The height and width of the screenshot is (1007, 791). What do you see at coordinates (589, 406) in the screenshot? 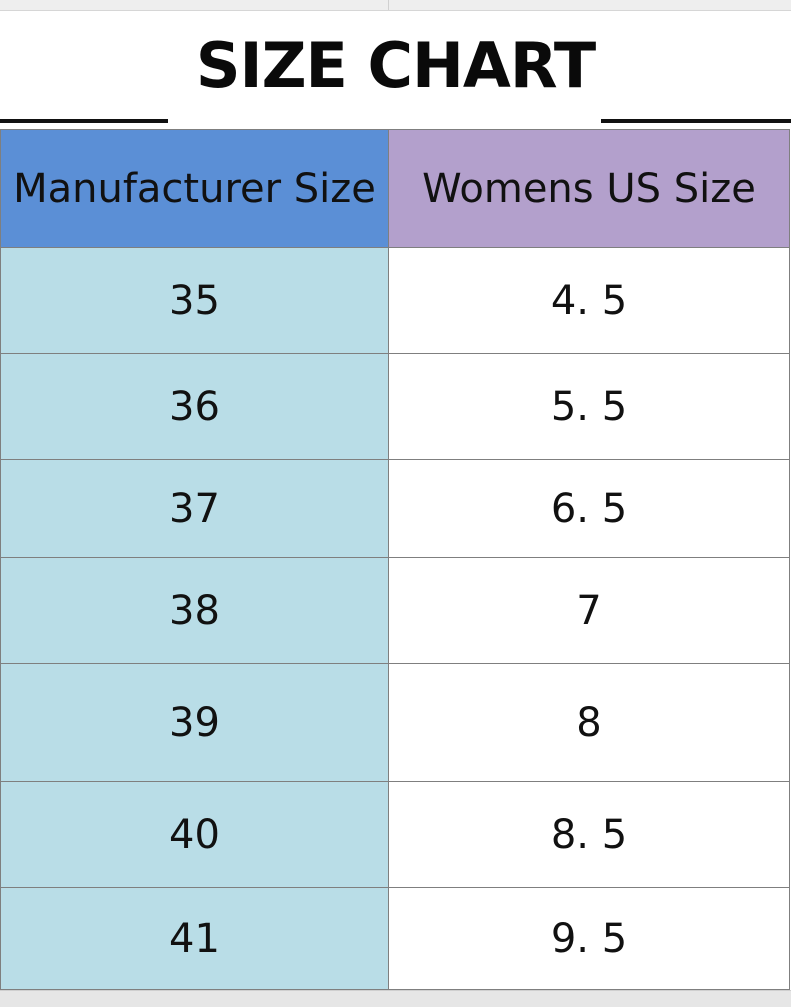
I see `womens-us-size-cell: 5. 5` at bounding box center [589, 406].